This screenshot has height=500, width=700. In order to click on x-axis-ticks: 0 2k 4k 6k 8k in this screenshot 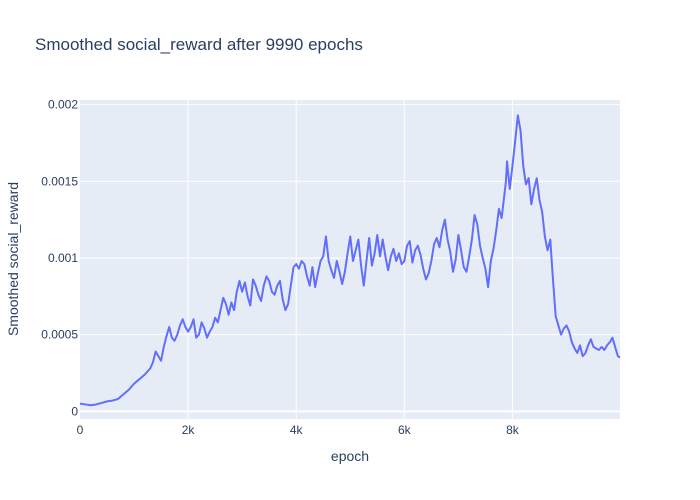, I will do `click(298, 430)`.